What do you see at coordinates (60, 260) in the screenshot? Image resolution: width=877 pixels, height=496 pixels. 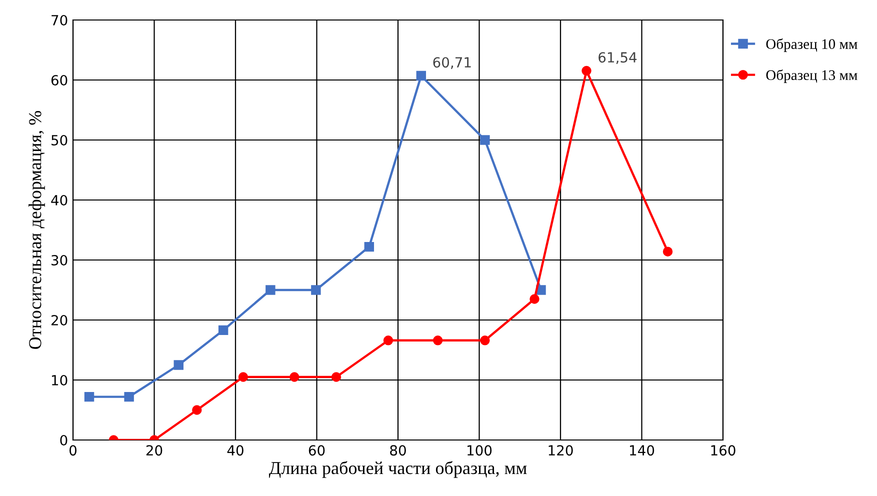 I see `y-tick-label: 30` at bounding box center [60, 260].